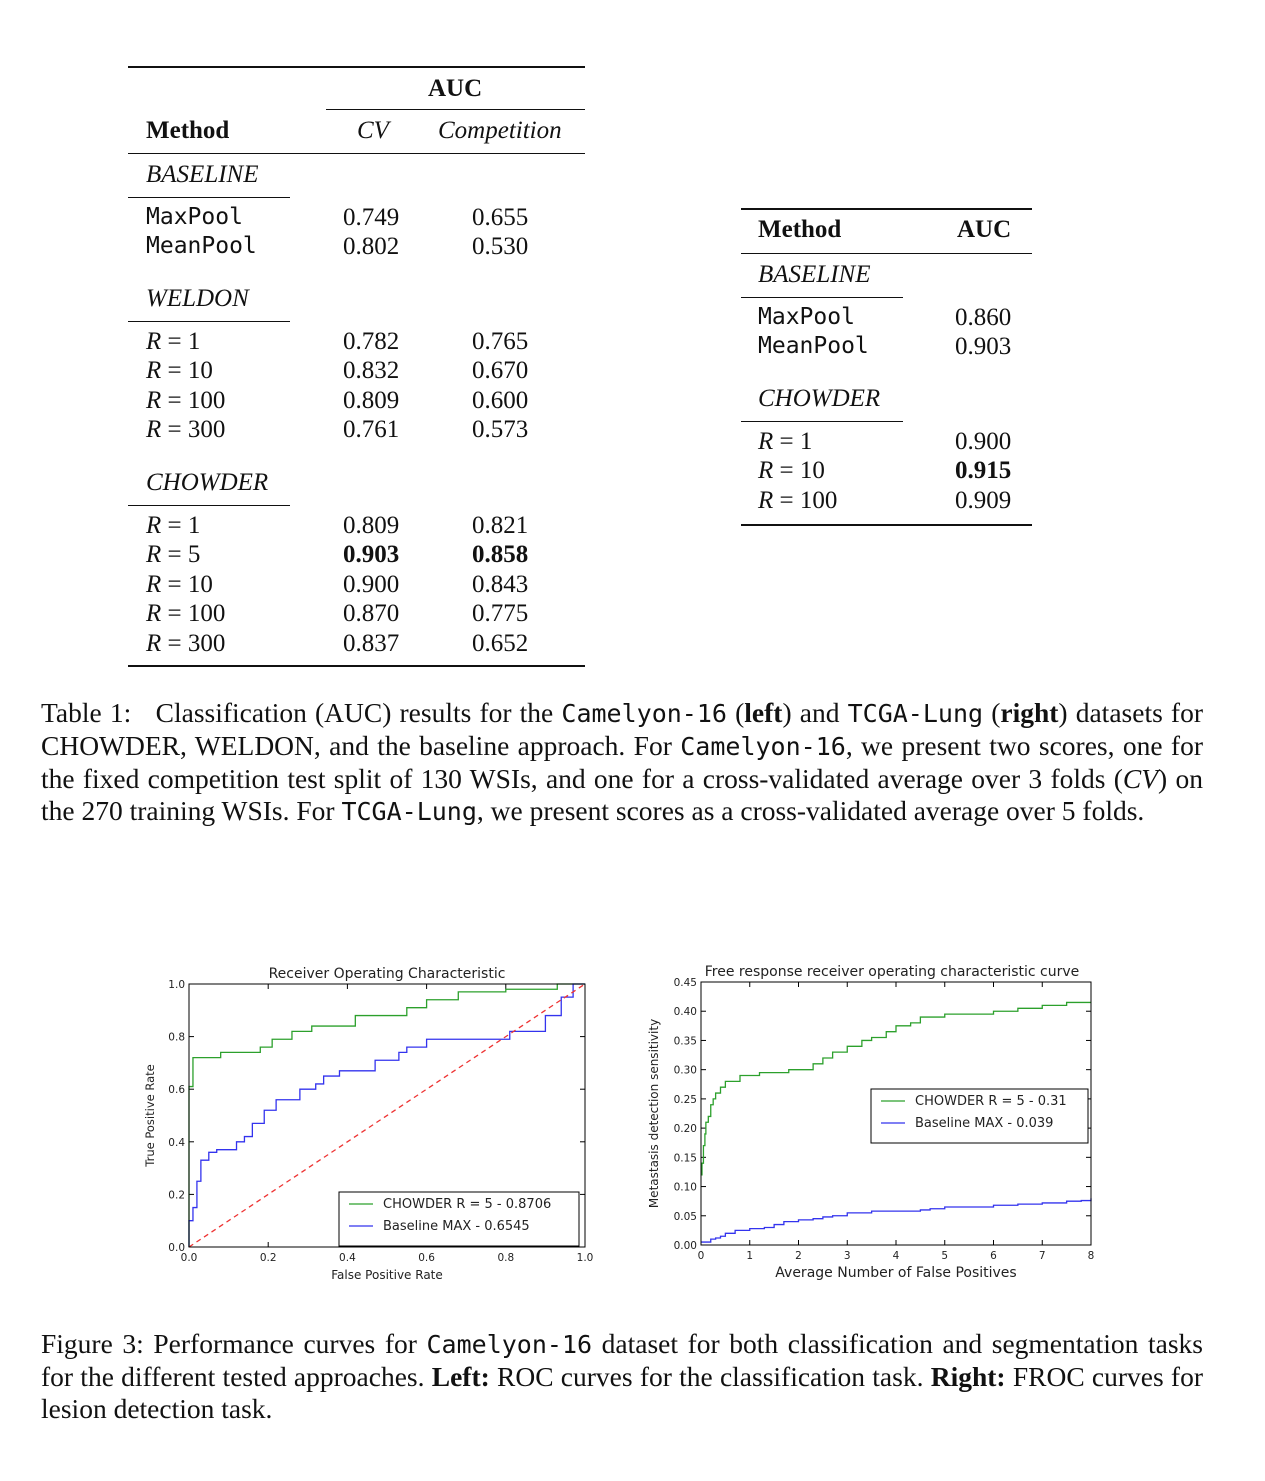 The height and width of the screenshot is (1481, 1265). Describe the element at coordinates (585, 1258) in the screenshot. I see `x-tick-label: 1.0` at that location.